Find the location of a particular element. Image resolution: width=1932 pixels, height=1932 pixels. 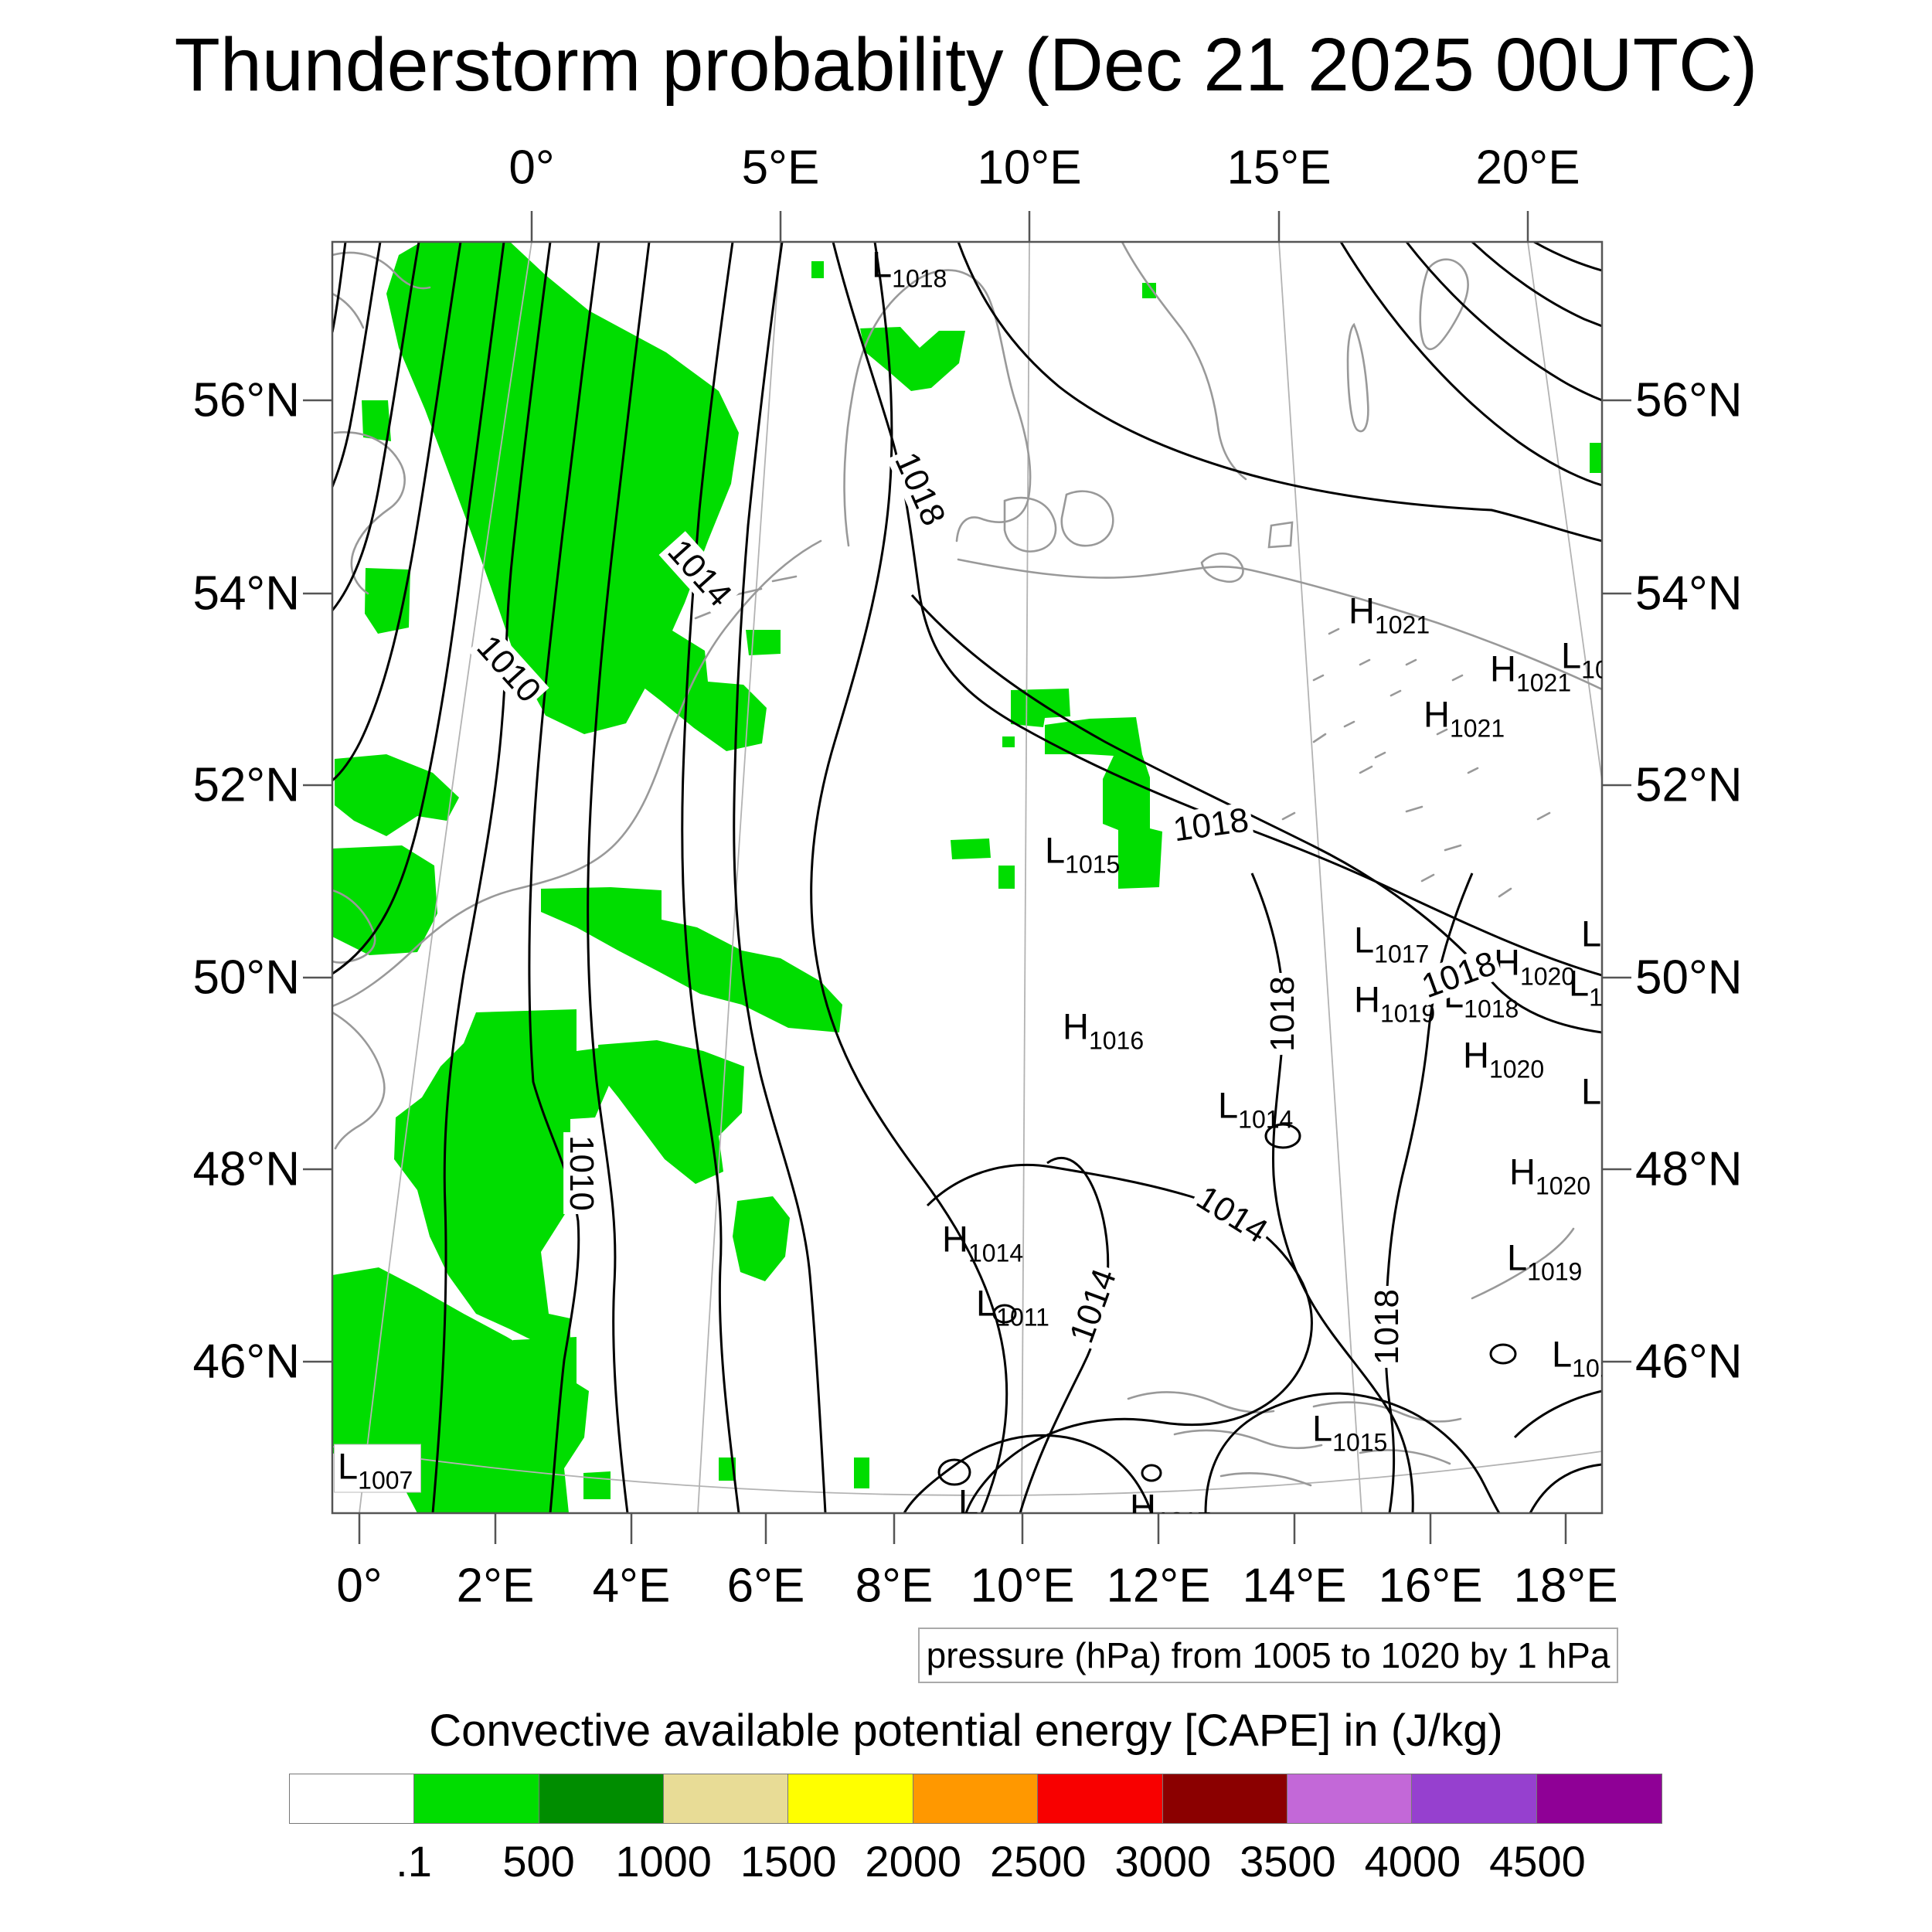

top-axis-label-15°E: 15°E is located at coordinates (1279, 168).